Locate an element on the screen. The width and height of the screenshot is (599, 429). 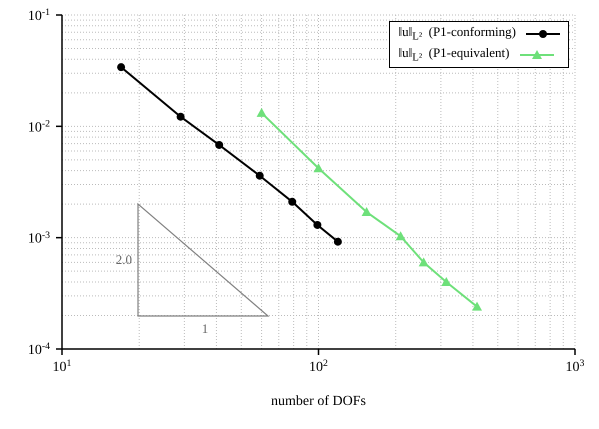
x-axis-title: number of DOFs is located at coordinates (318, 401).